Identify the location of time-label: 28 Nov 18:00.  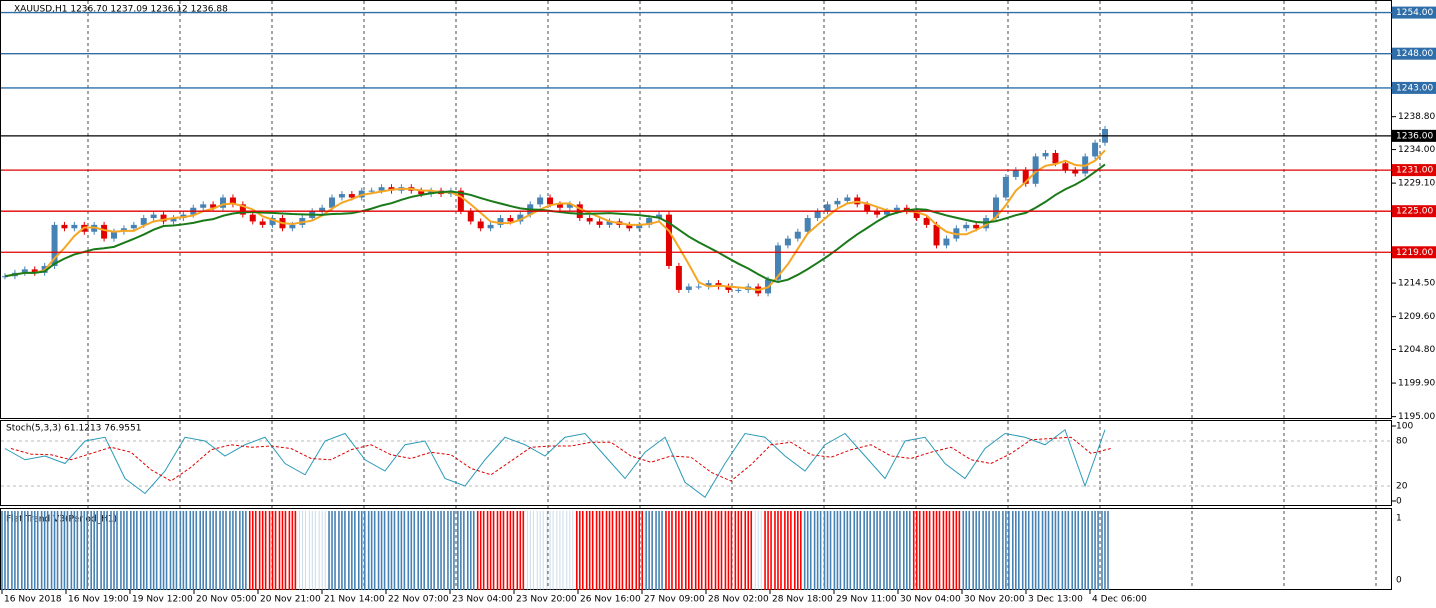
(802, 600).